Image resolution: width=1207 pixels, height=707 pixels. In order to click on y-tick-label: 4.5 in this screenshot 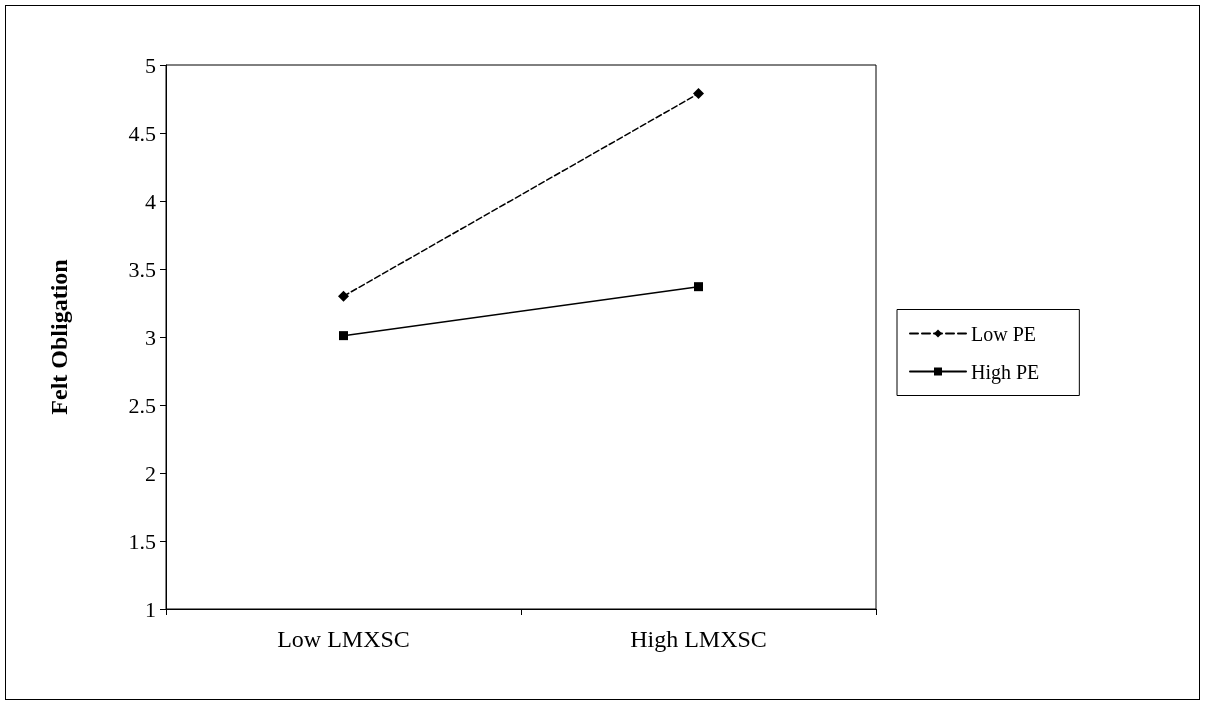, I will do `click(142, 133)`.